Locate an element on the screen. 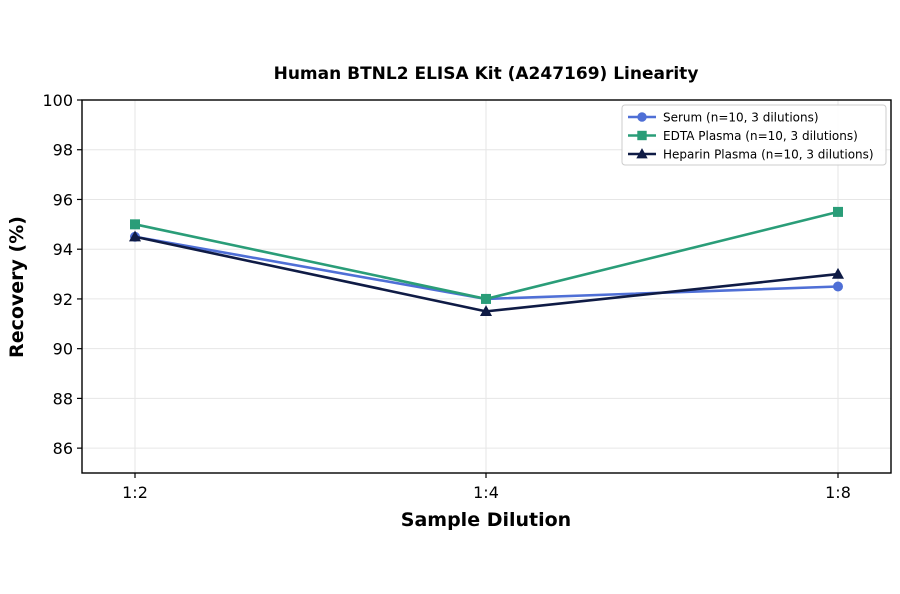 This screenshot has width=900, height=594. y-tick-label: 92 is located at coordinates (63, 299).